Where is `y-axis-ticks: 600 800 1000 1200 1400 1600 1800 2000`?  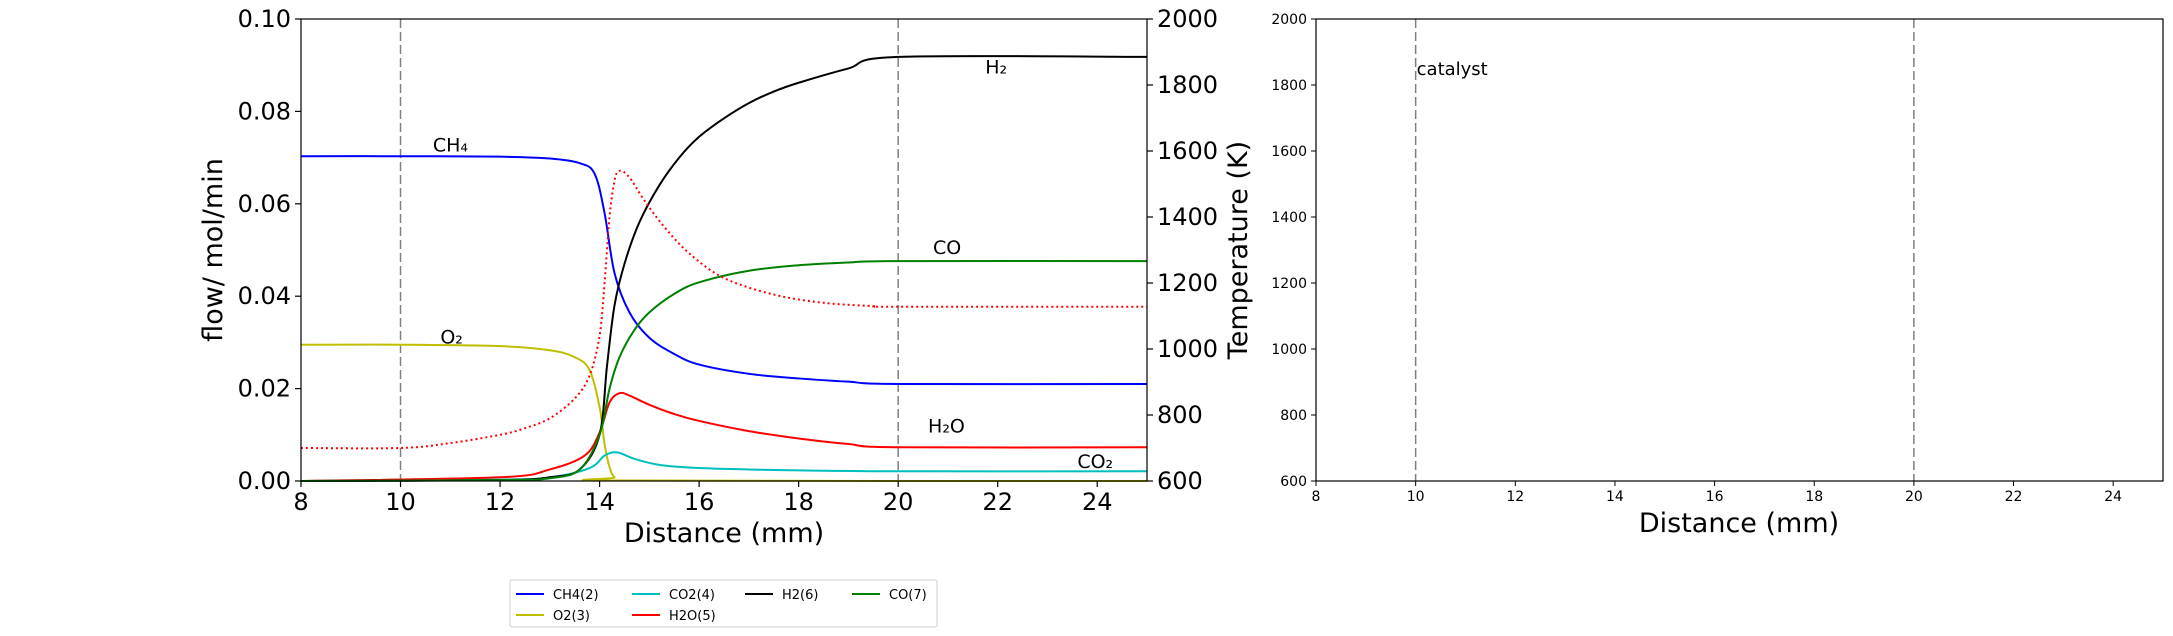
y-axis-ticks: 600 800 1000 1200 1400 1600 1800 2000 is located at coordinates (1293, 251).